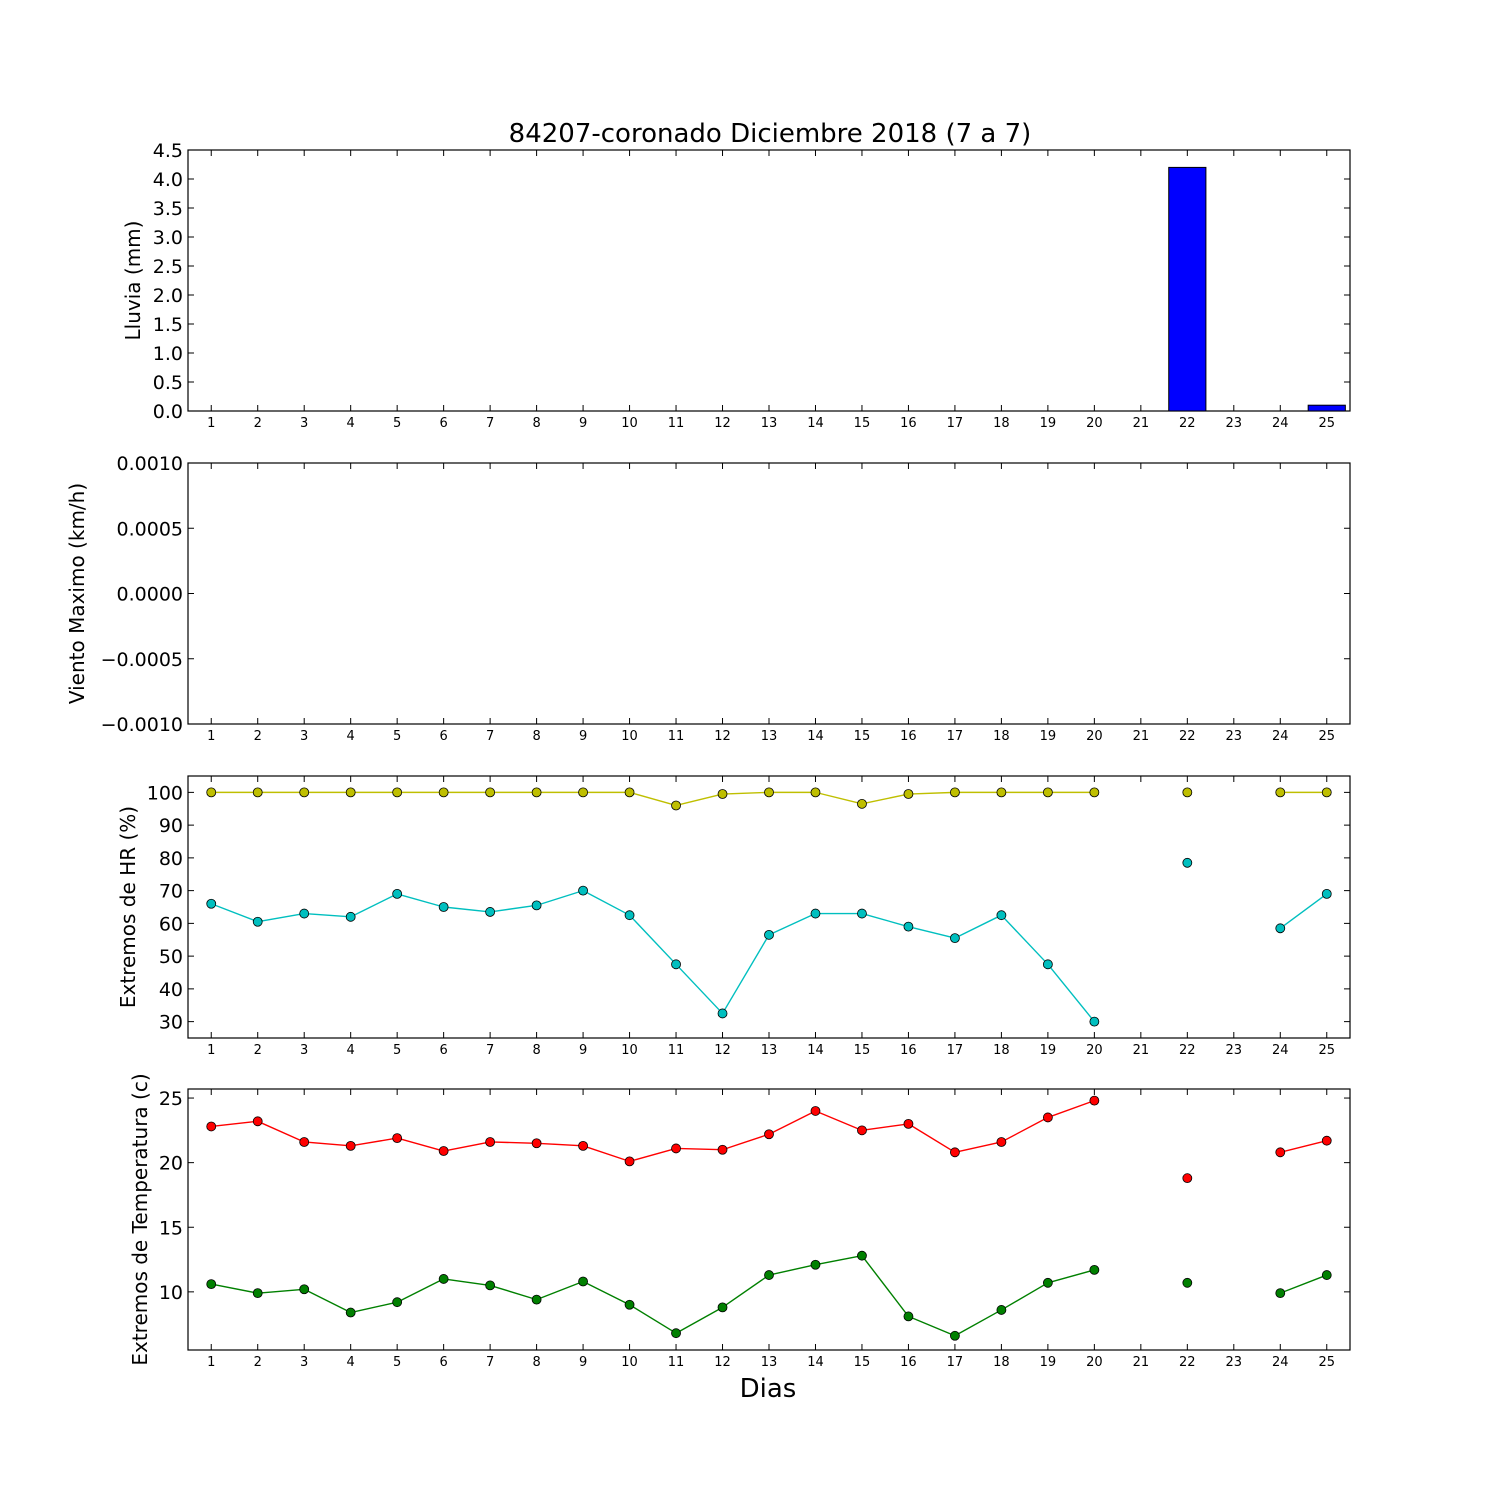 Image resolution: width=1500 pixels, height=1500 pixels. I want to click on y-tick-label: 2.0, so click(168, 296).